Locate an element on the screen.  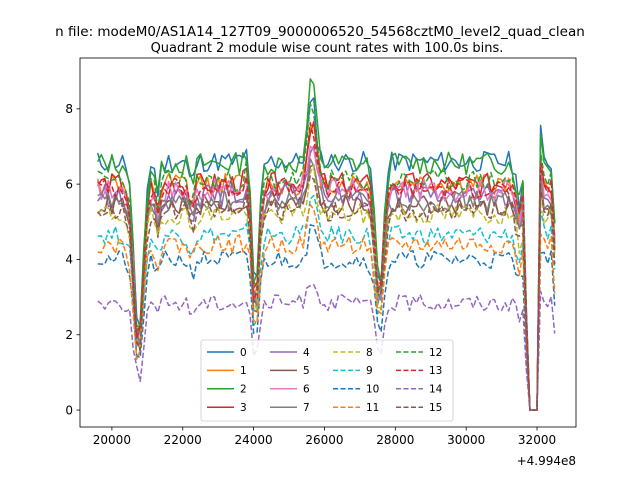
legend-label-6: 6 is located at coordinates (306, 390).